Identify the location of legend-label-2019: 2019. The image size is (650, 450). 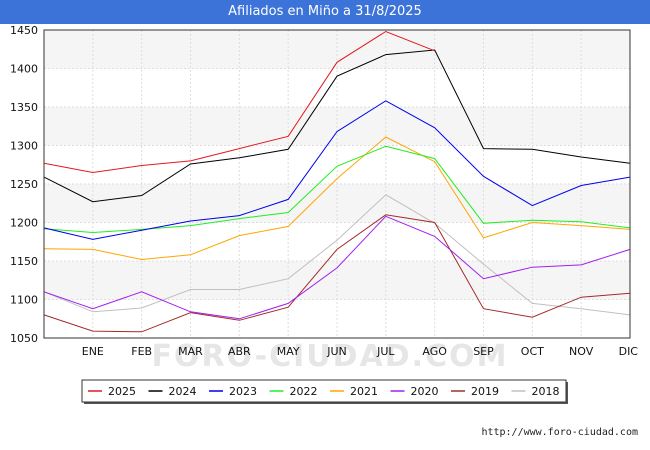
(485, 391).